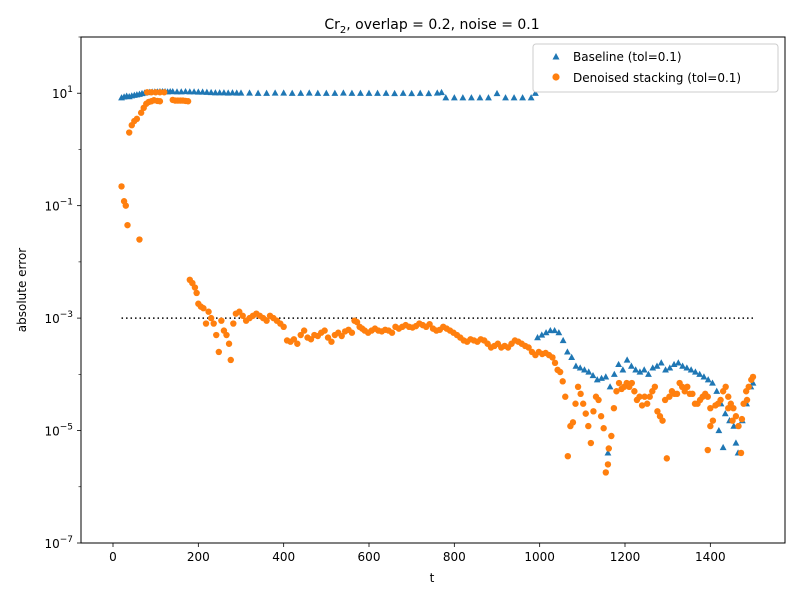 This screenshot has height=600, width=800. Describe the element at coordinates (369, 557) in the screenshot. I see `x-tick-label: 600` at that location.